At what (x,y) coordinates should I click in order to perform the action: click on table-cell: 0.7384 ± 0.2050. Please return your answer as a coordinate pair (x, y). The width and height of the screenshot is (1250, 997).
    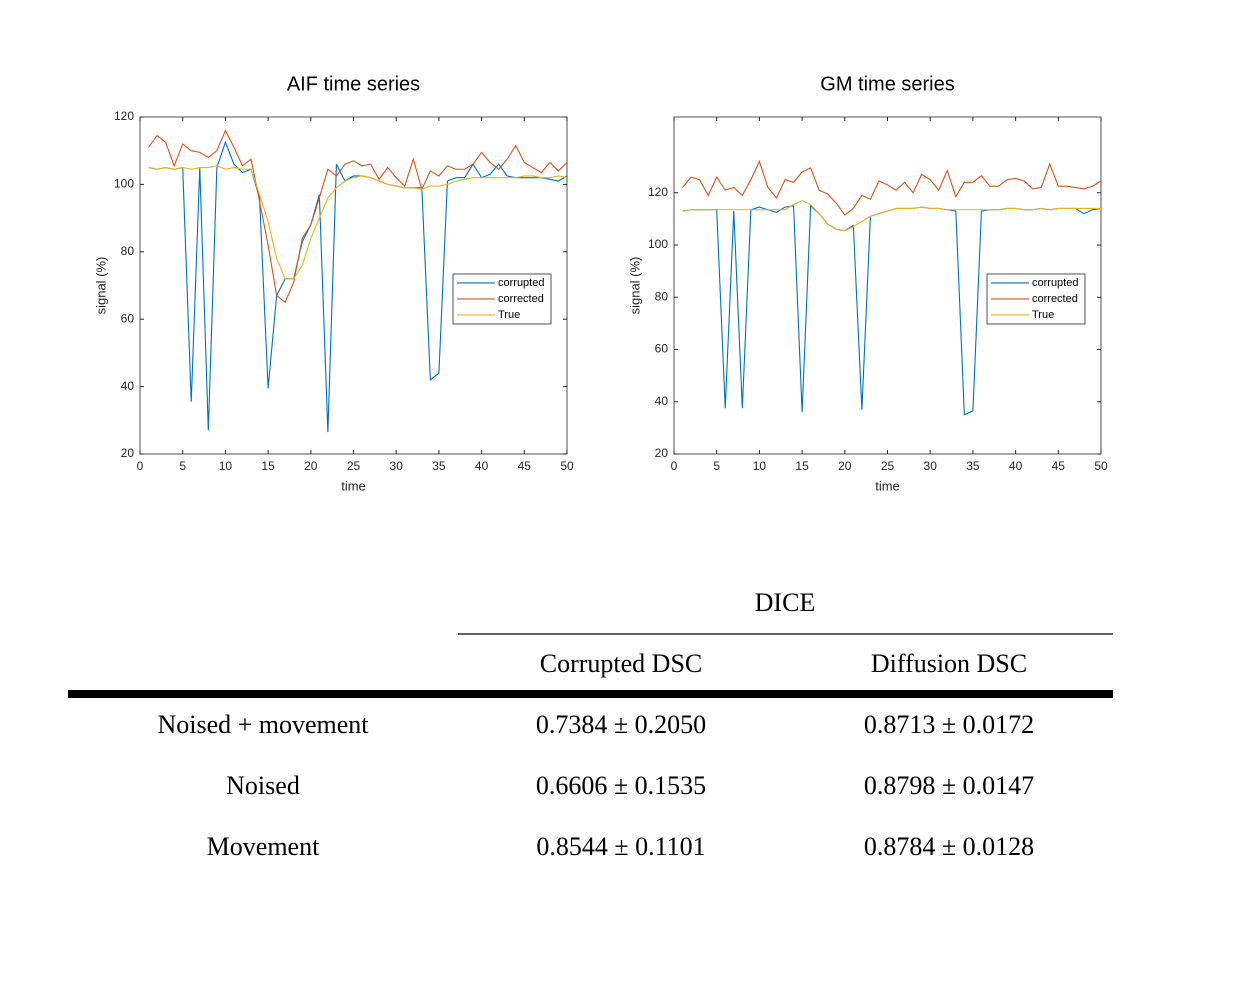
    Looking at the image, I should click on (621, 724).